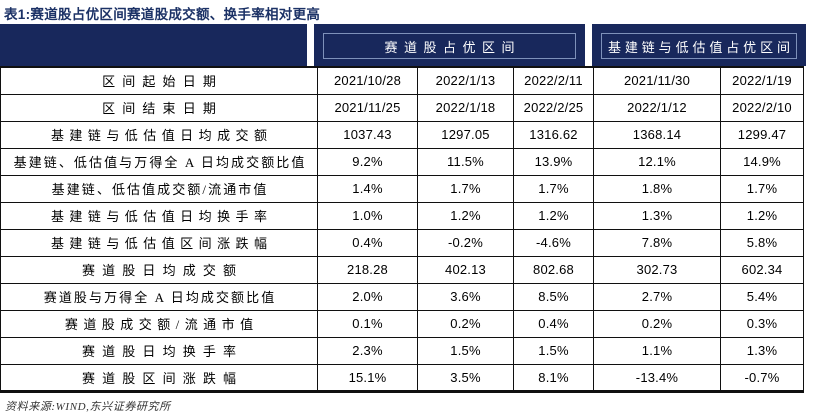 This screenshot has width=818, height=418. Describe the element at coordinates (553, 377) in the screenshot. I see `value-cell: 8.1%` at that location.